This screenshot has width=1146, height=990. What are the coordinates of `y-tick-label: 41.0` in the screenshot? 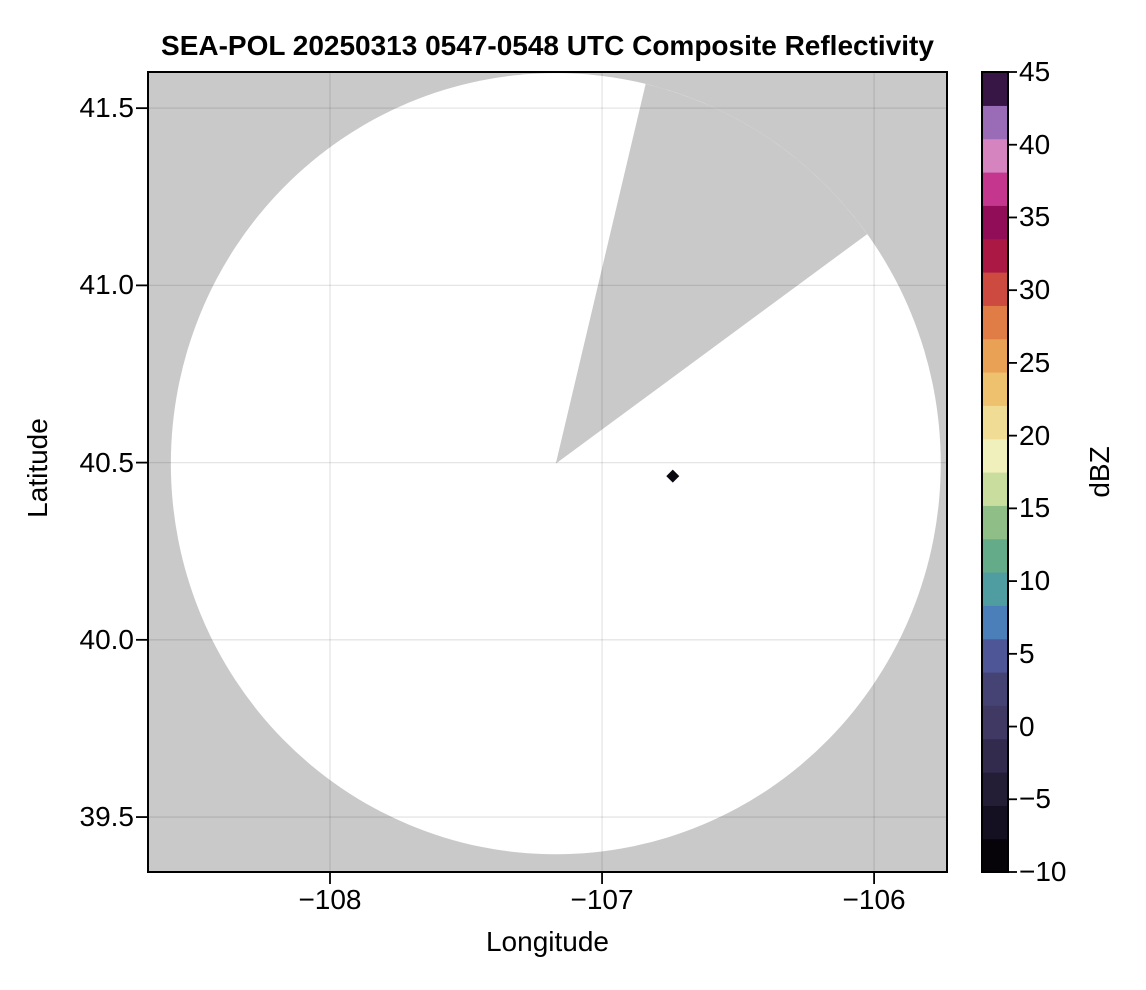 It's located at (107, 285).